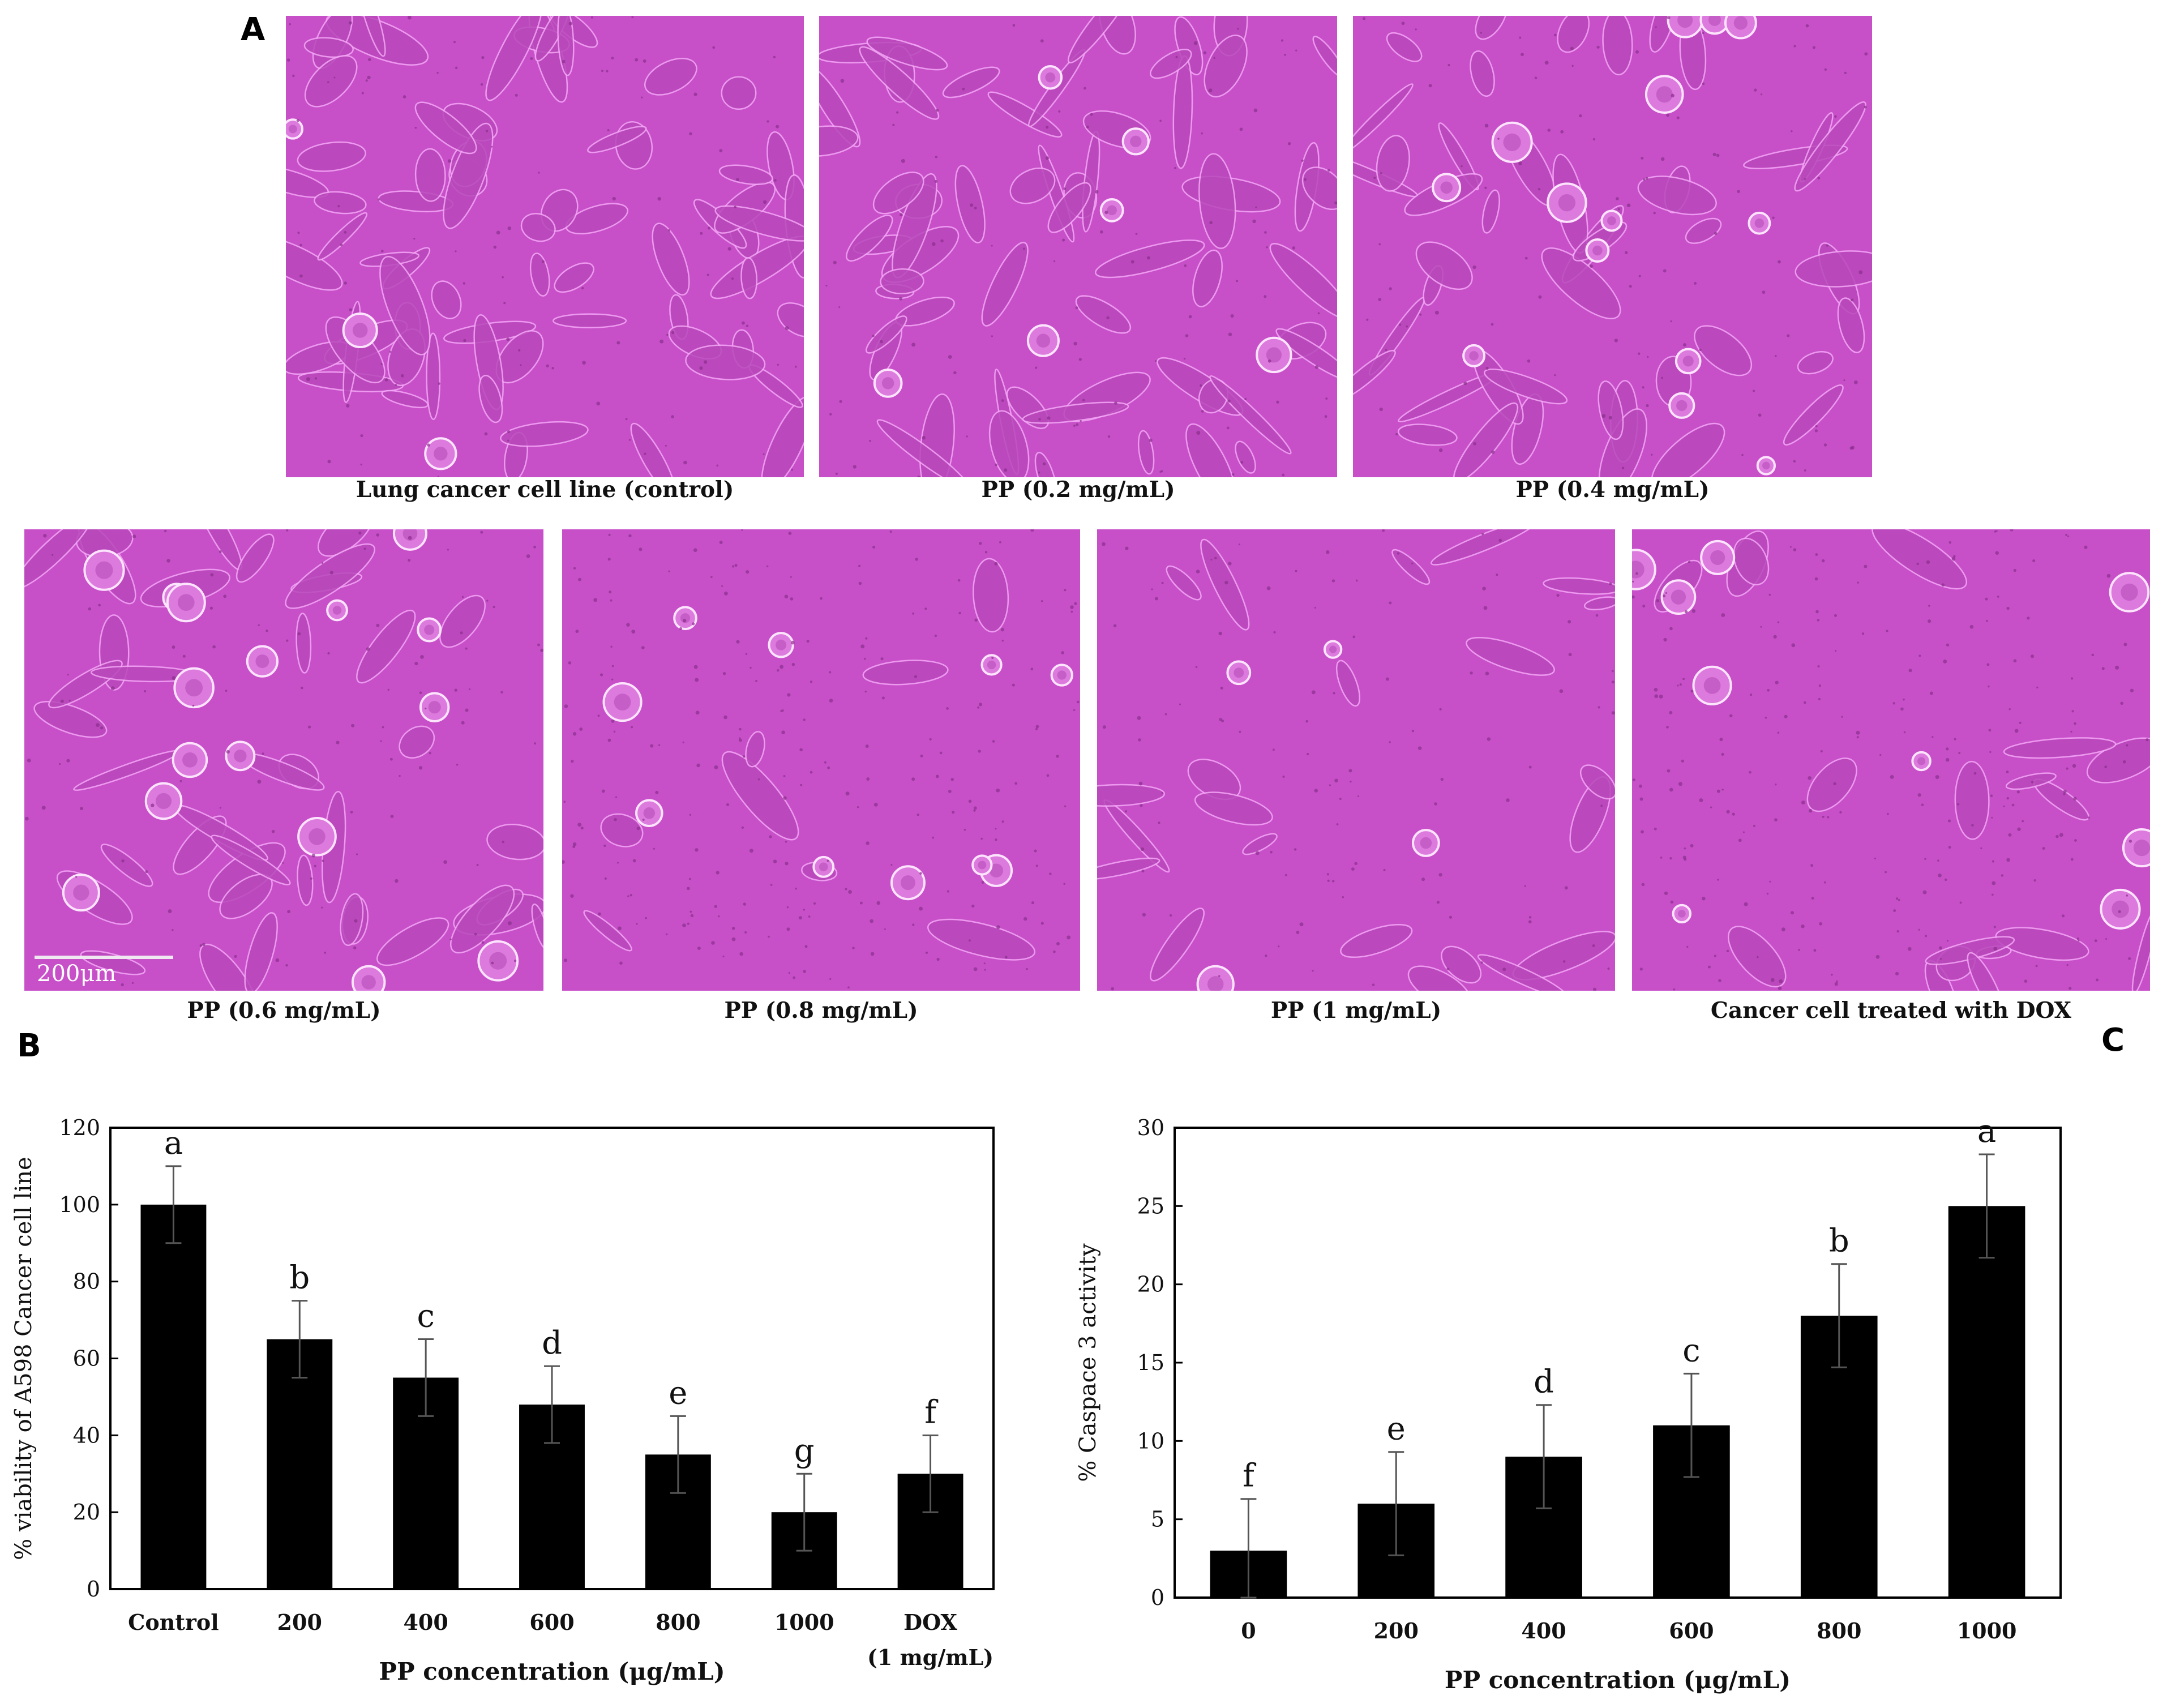 The width and height of the screenshot is (2167, 1708). What do you see at coordinates (2113, 1040) in the screenshot?
I see `panel-label-c: C` at bounding box center [2113, 1040].